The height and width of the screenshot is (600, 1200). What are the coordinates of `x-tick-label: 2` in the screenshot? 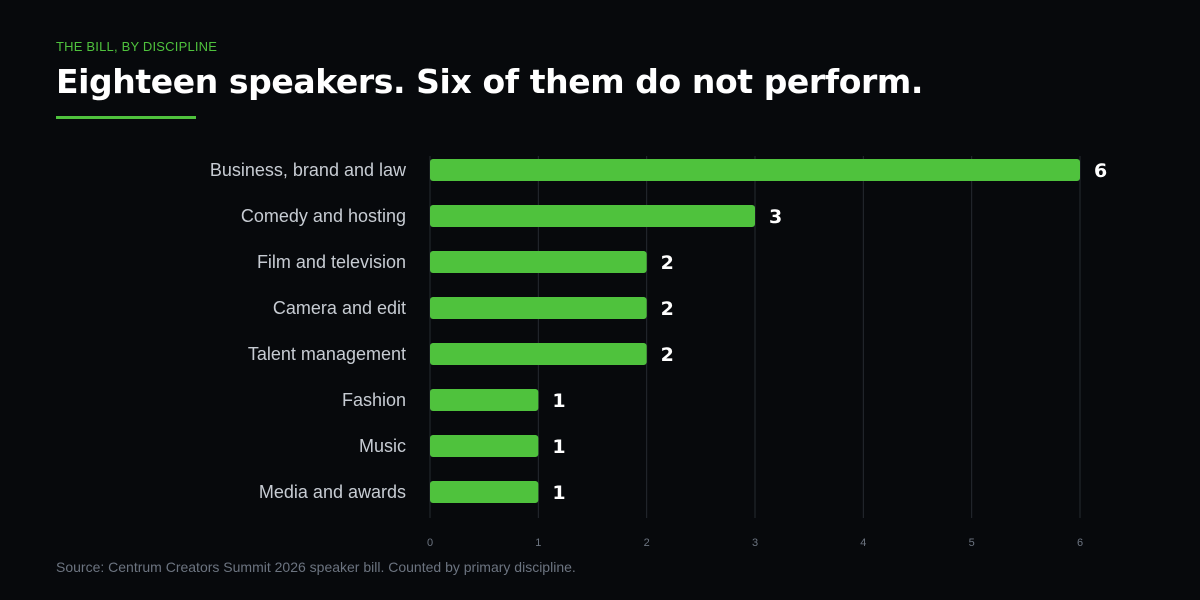 It's located at (647, 543).